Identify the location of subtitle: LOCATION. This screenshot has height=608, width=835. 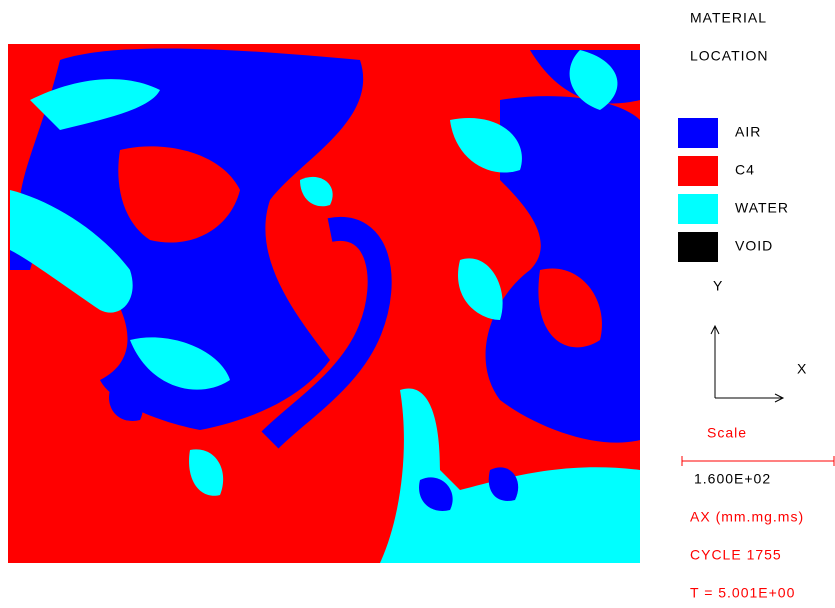
(729, 56).